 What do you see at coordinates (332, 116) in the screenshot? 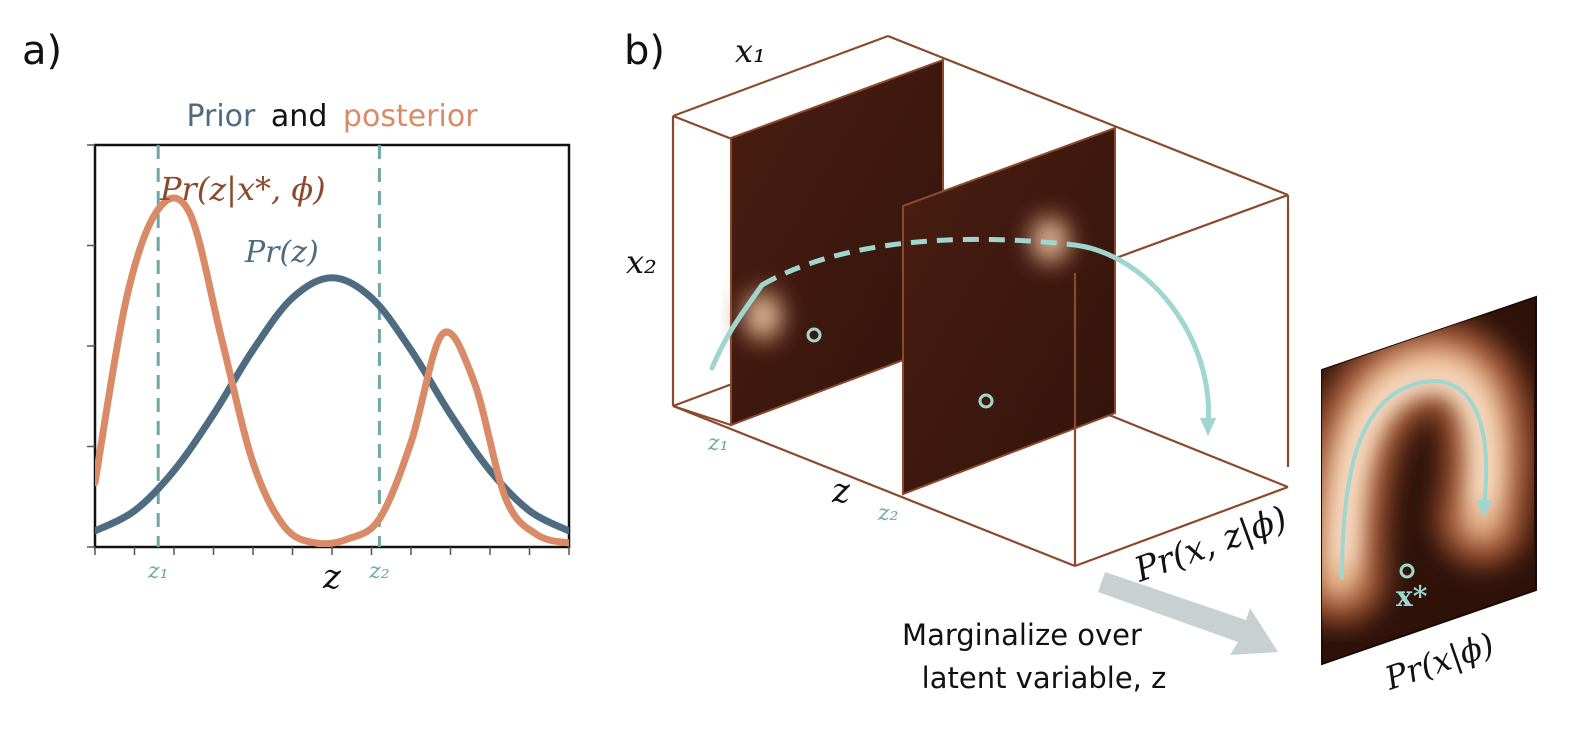
I see `chart-title: Prior and posterior` at bounding box center [332, 116].